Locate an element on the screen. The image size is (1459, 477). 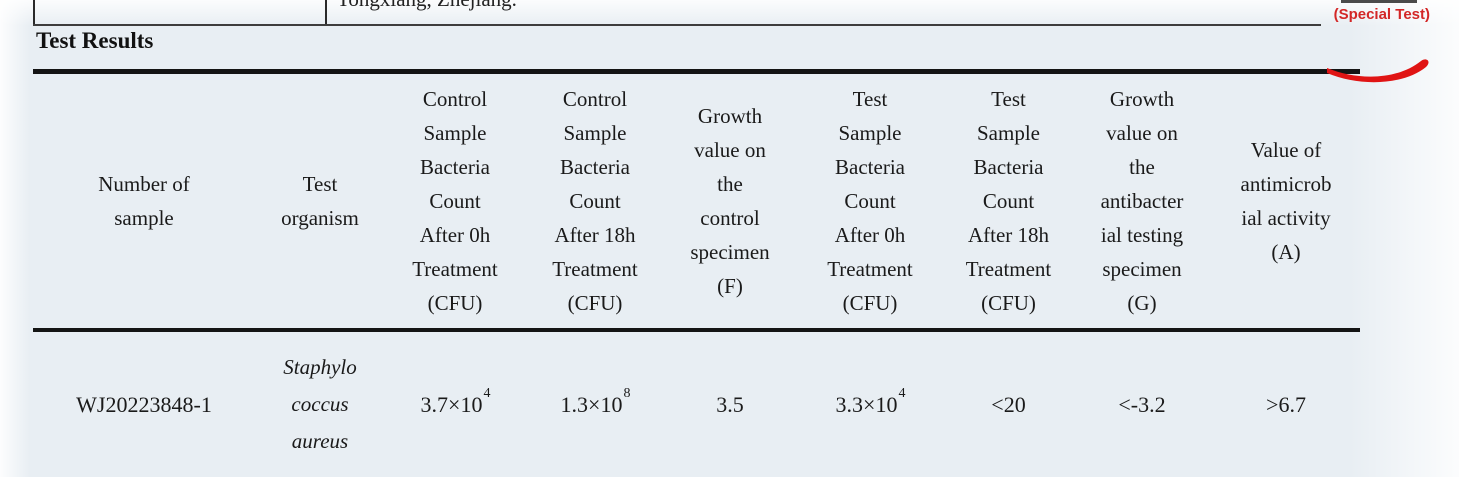
upper-table-bottom-border is located at coordinates (677, 25).